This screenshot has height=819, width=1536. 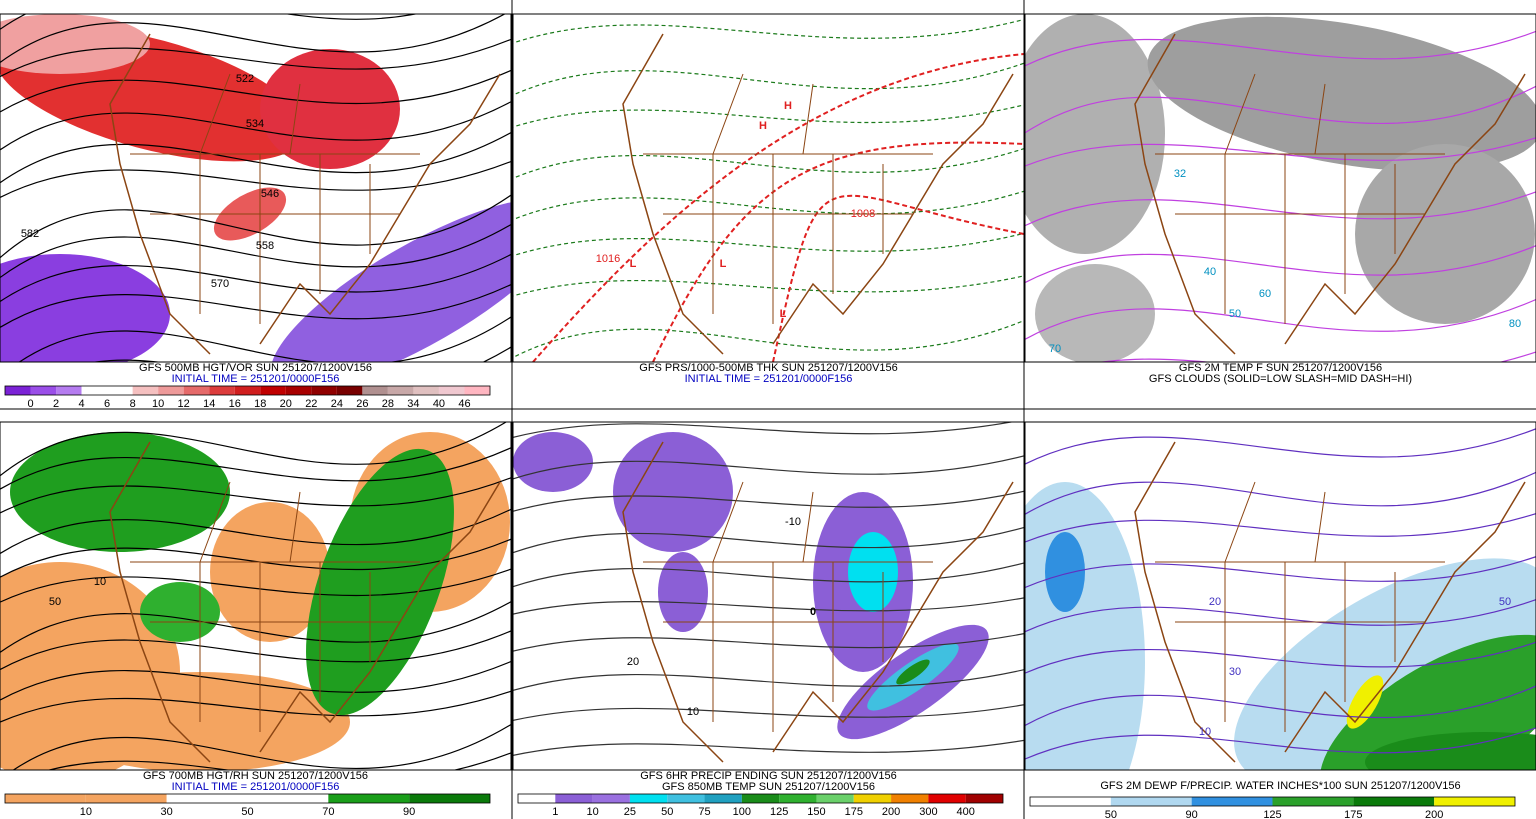 I want to click on map-label: -10, so click(x=793, y=522).